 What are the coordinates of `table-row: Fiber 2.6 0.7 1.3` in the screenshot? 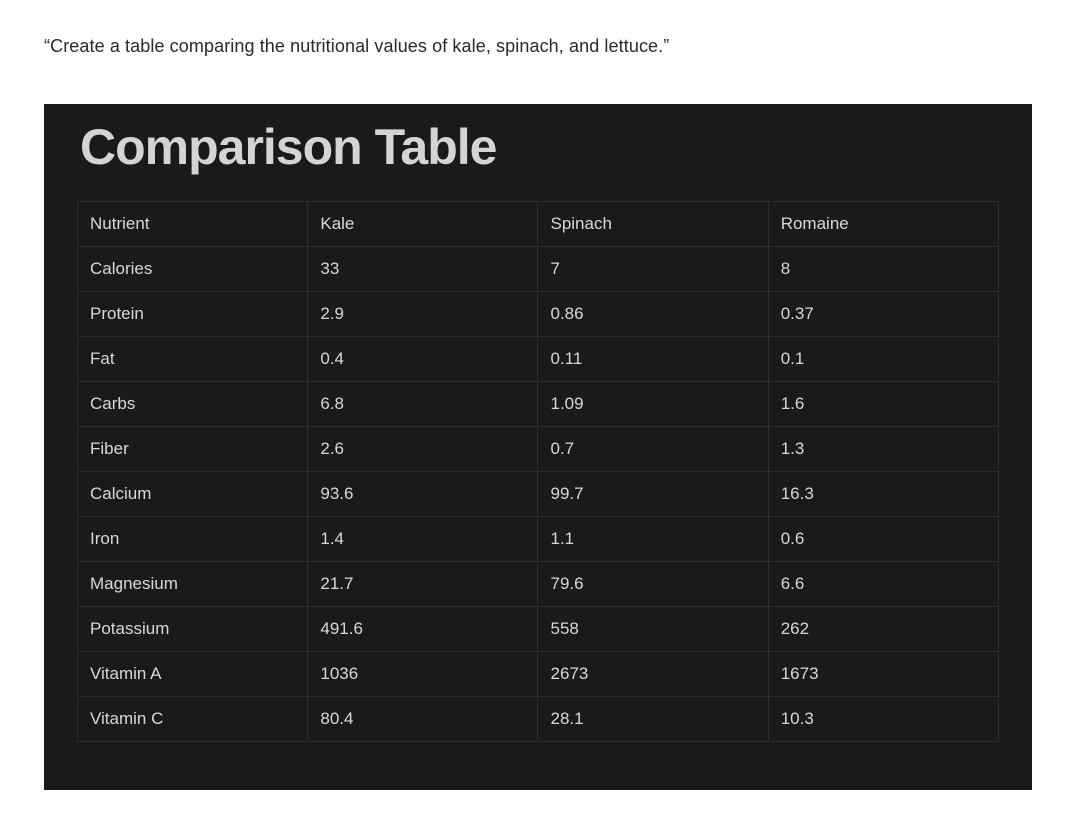 It's located at (538, 449).